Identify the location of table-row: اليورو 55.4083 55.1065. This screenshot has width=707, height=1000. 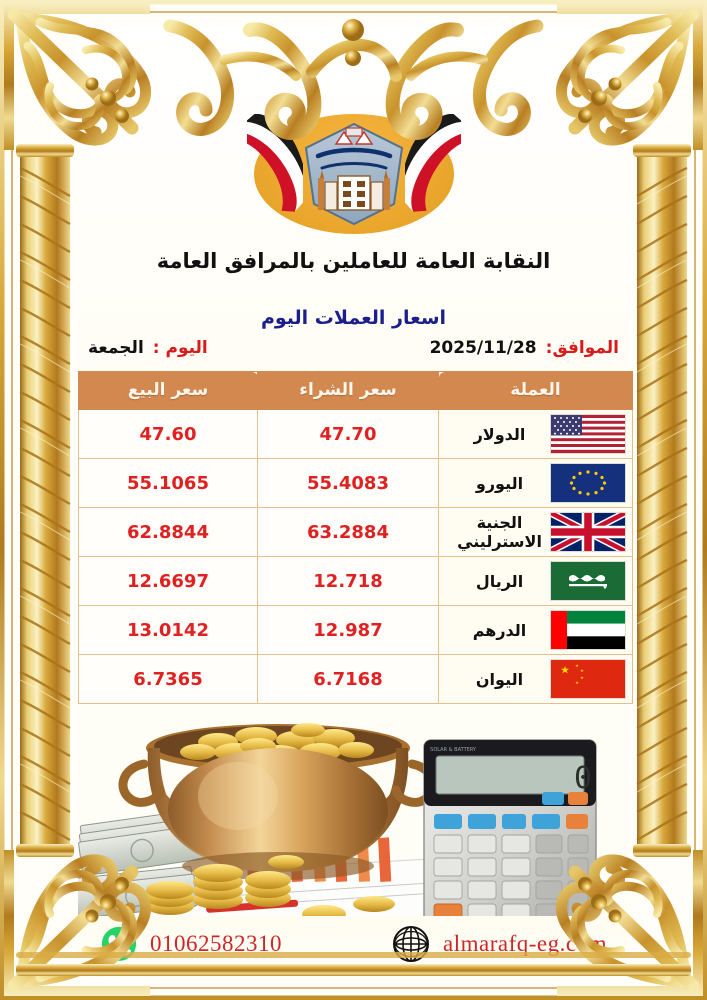
(355, 483).